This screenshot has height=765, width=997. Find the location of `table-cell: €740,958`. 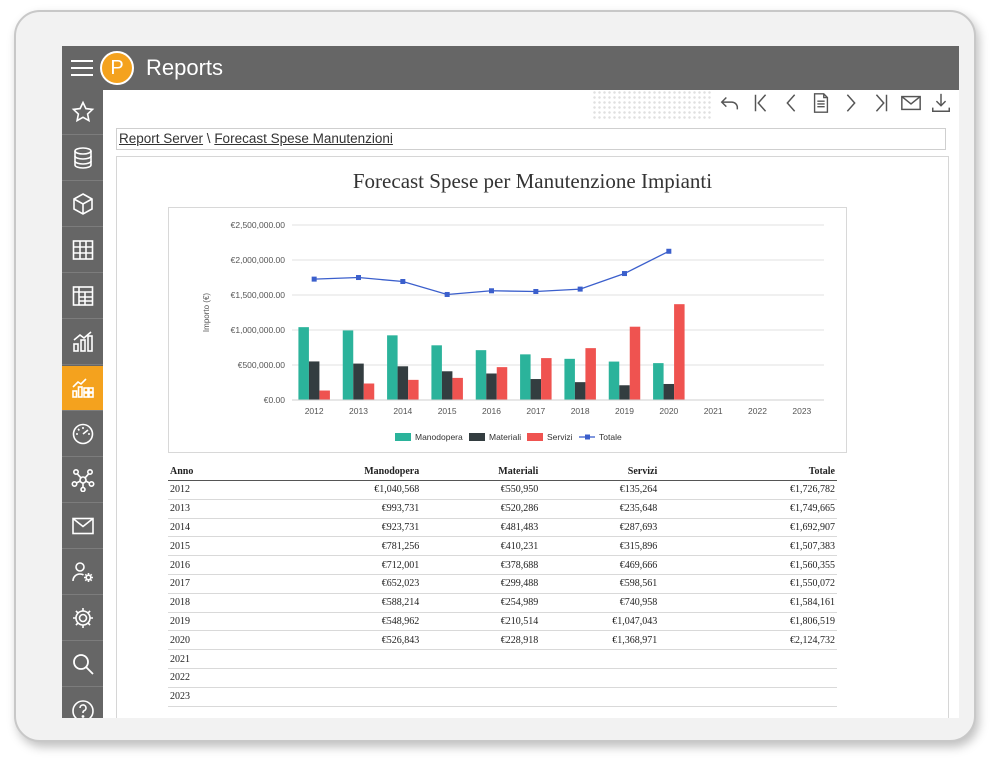

table-cell: €740,958 is located at coordinates (600, 603).